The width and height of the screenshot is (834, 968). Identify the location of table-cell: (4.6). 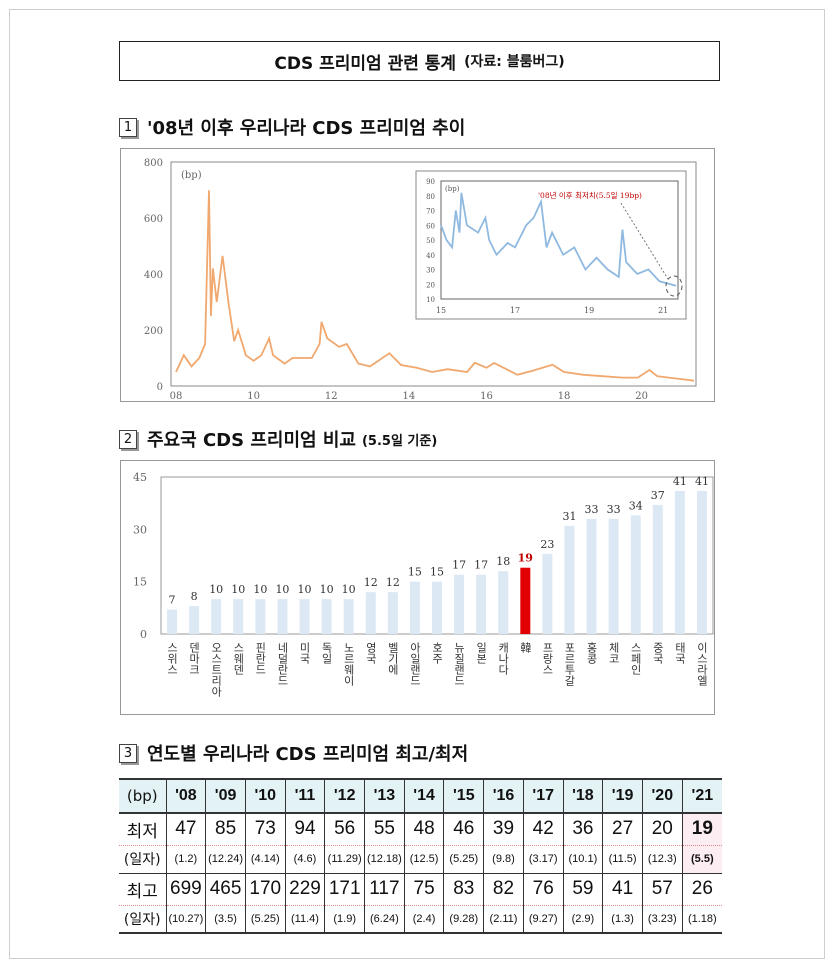
(304, 859).